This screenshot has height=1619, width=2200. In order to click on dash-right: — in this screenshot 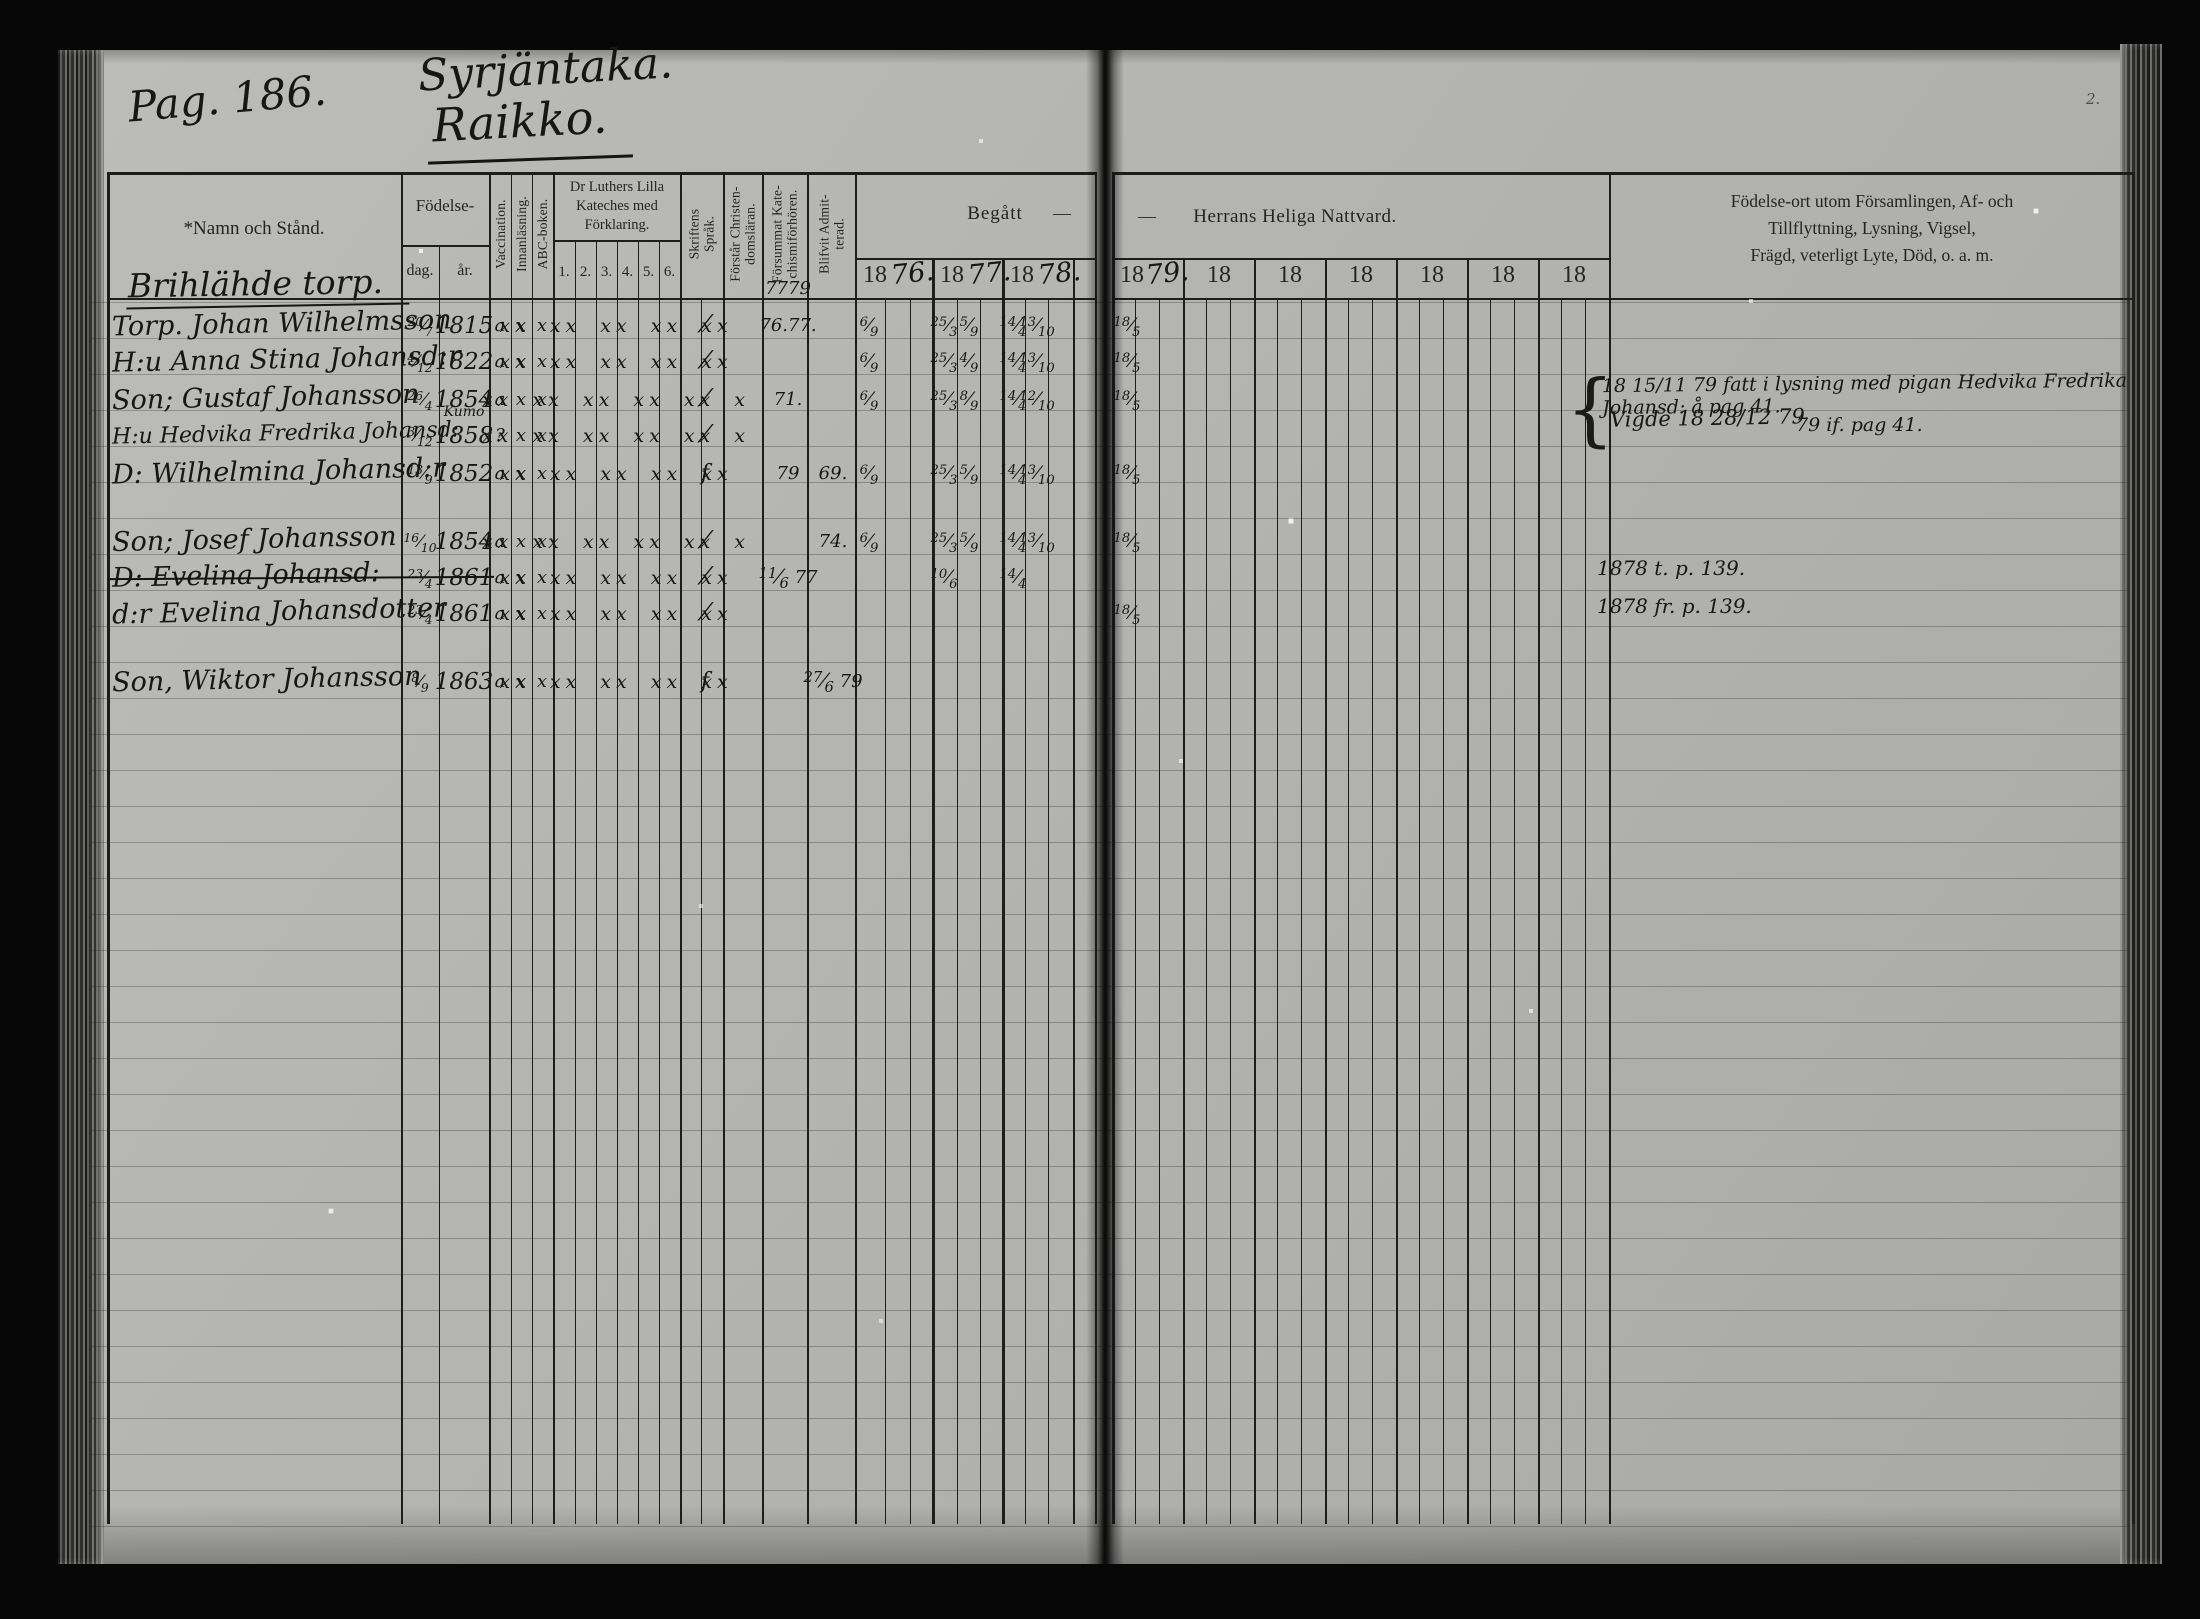, I will do `click(1147, 216)`.